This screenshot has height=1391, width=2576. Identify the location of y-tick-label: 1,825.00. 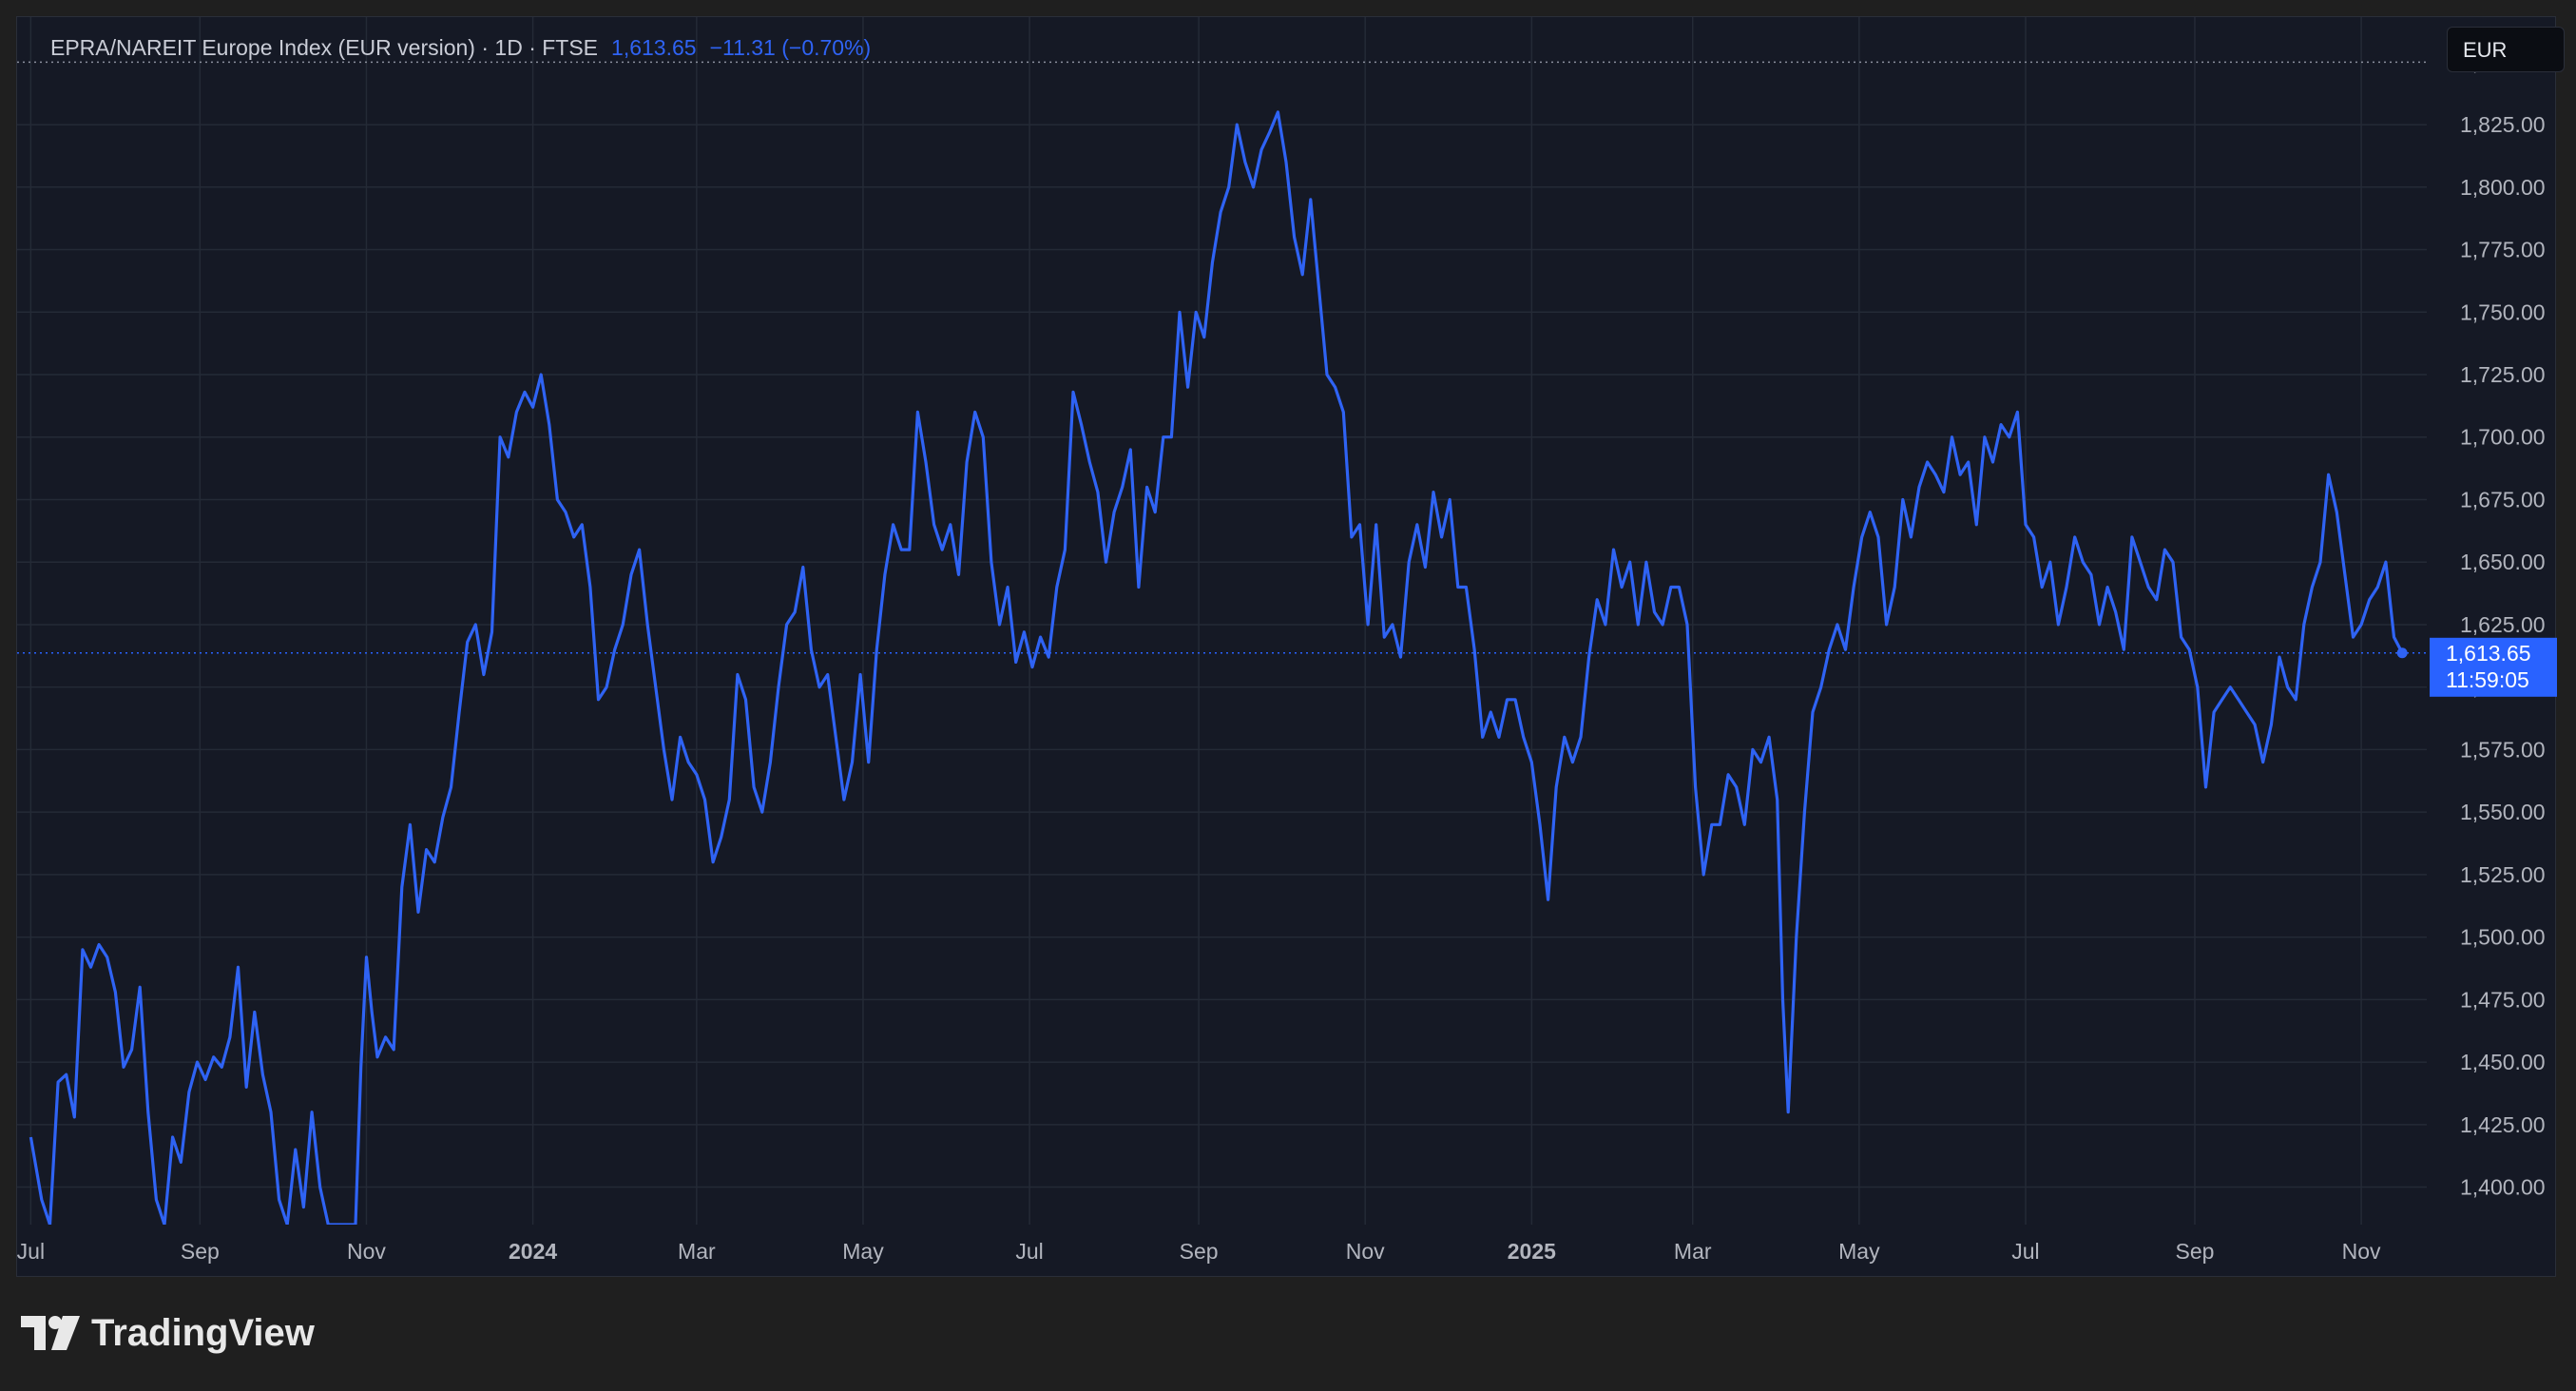
(2503, 124).